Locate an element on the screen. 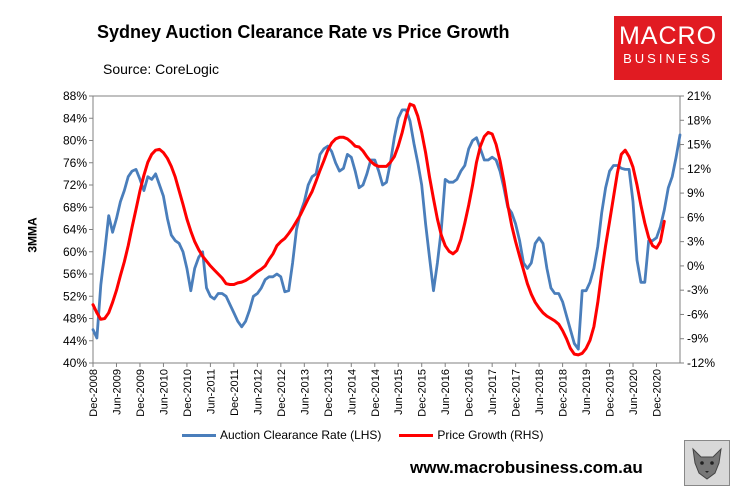  x-tick-label: Dec-2013 is located at coordinates (329, 393).